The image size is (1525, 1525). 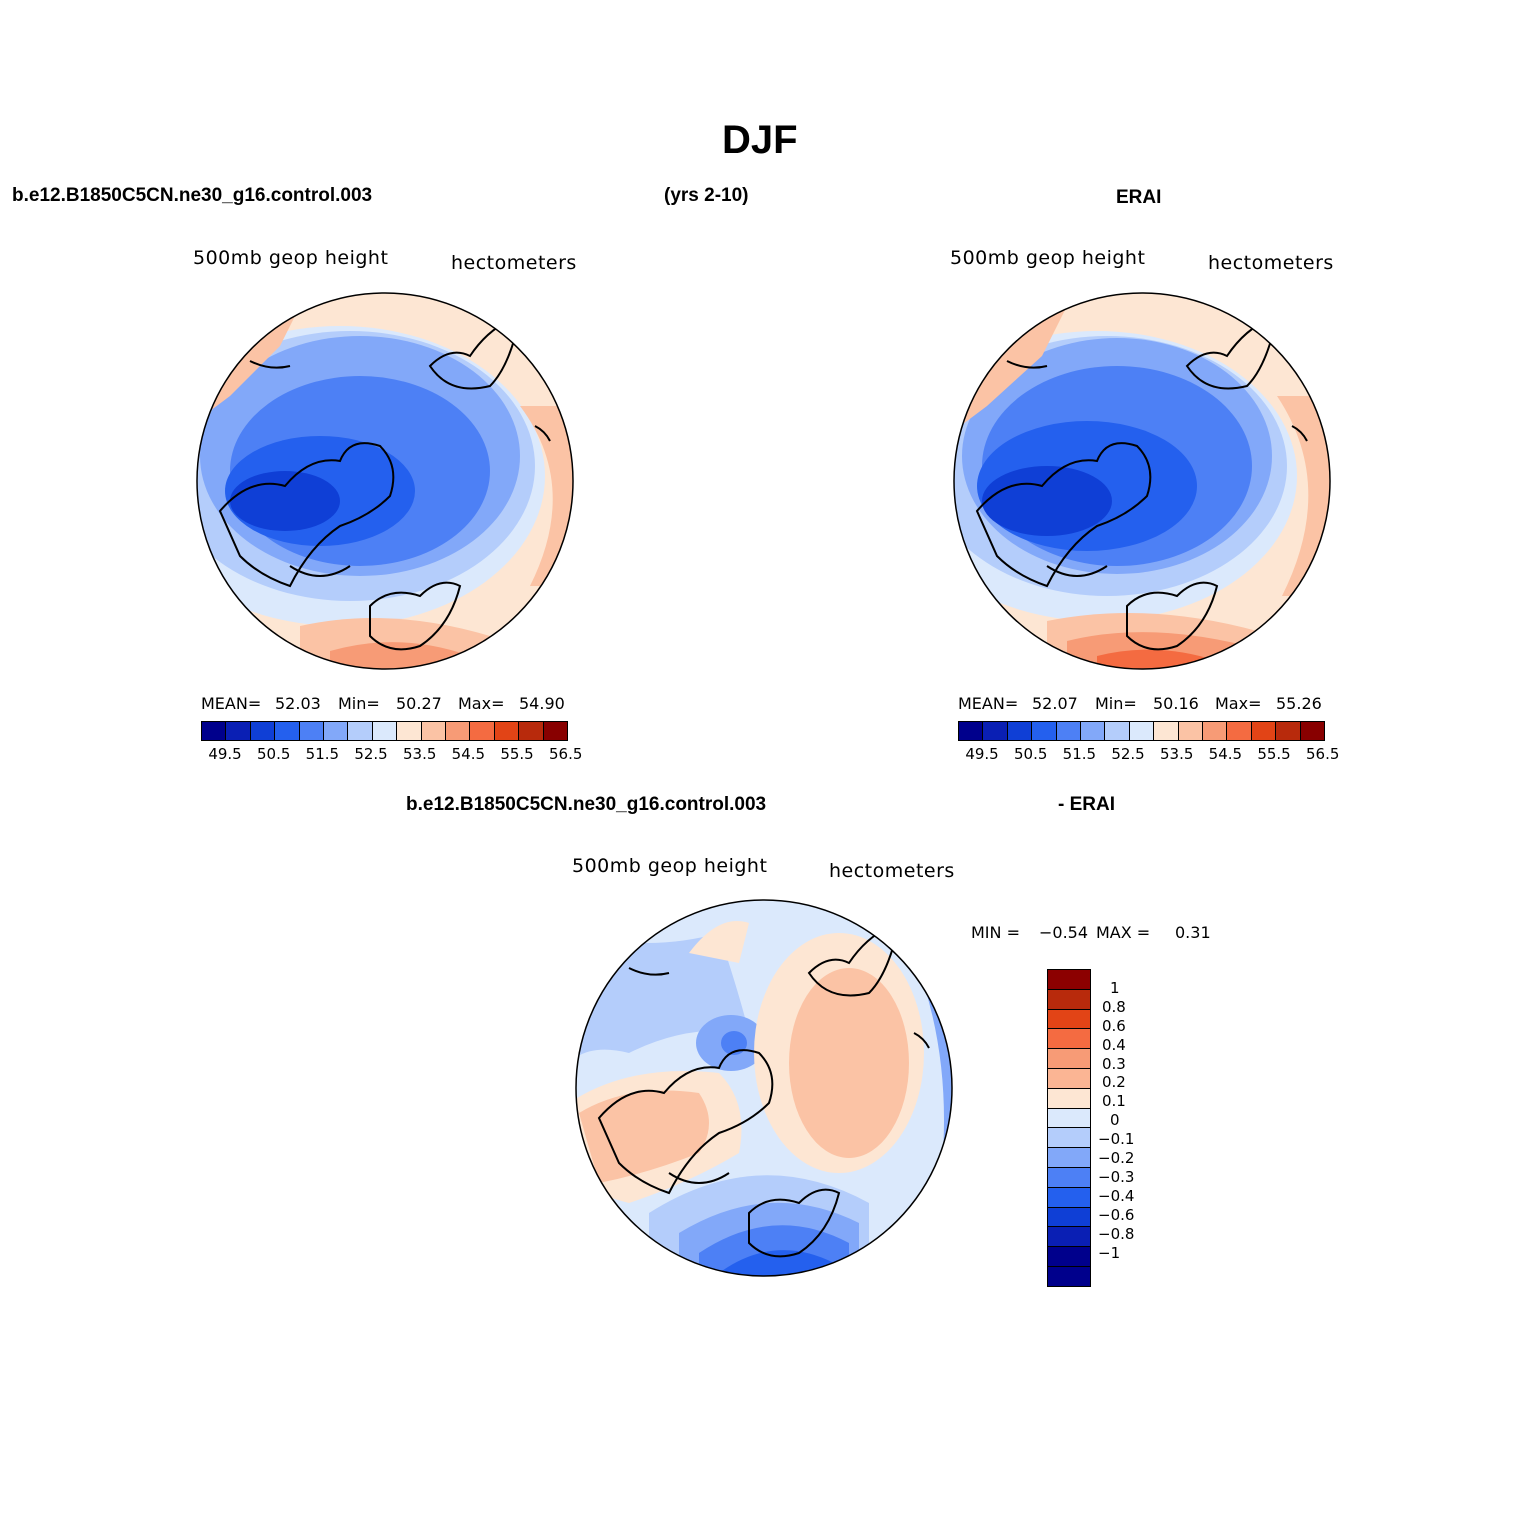 I want to click on colorbar-tick-label: 53.5, so click(x=420, y=754).